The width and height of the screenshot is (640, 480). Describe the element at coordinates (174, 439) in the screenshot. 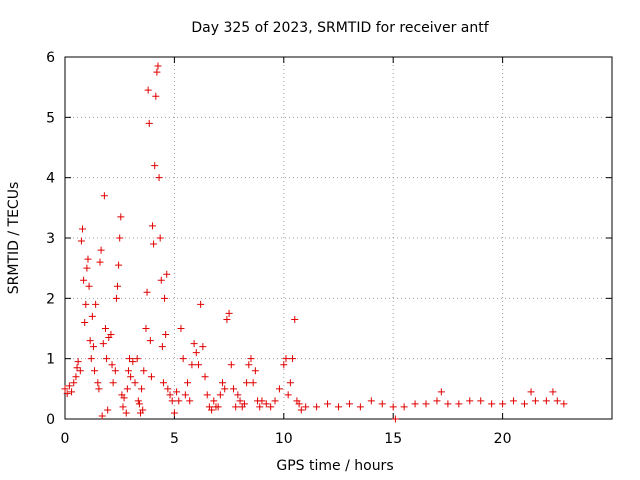

I see `x-tick-label: 5` at that location.